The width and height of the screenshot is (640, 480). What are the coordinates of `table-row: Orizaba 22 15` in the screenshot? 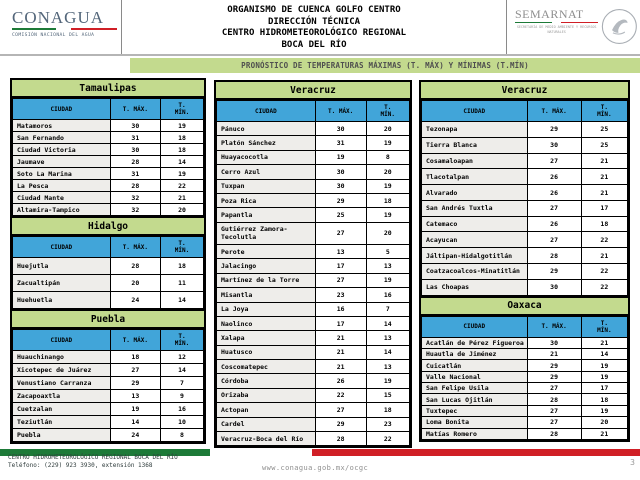 It's located at (313, 395).